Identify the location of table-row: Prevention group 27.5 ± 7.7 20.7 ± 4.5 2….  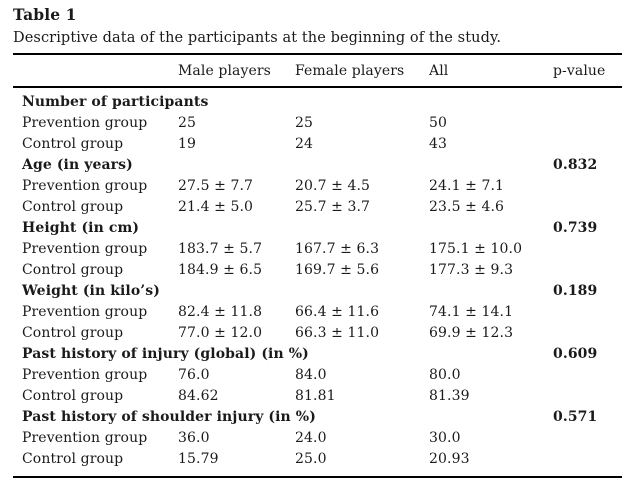
(317, 186).